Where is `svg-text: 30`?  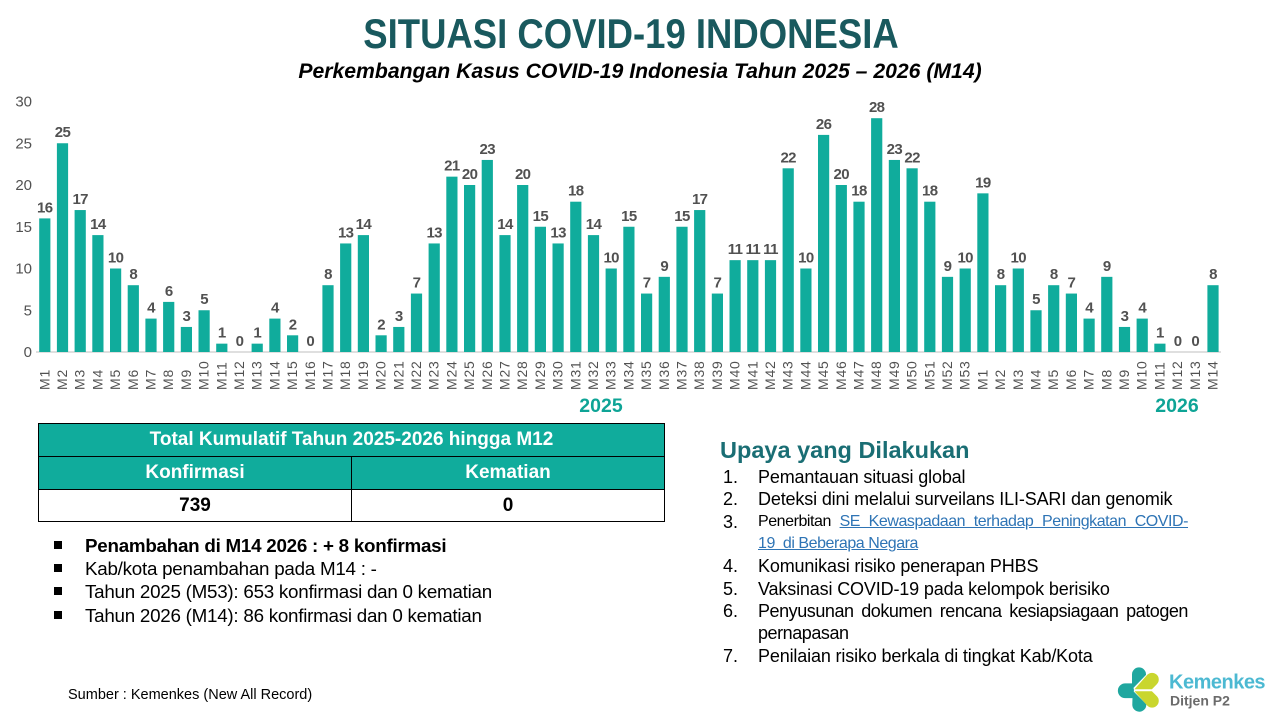 svg-text: 30 is located at coordinates (23, 102).